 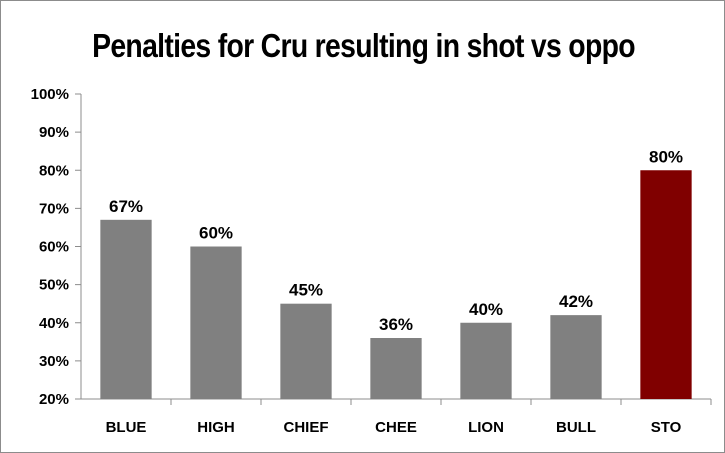 What do you see at coordinates (54, 323) in the screenshot?
I see `y-tick-label: 40%` at bounding box center [54, 323].